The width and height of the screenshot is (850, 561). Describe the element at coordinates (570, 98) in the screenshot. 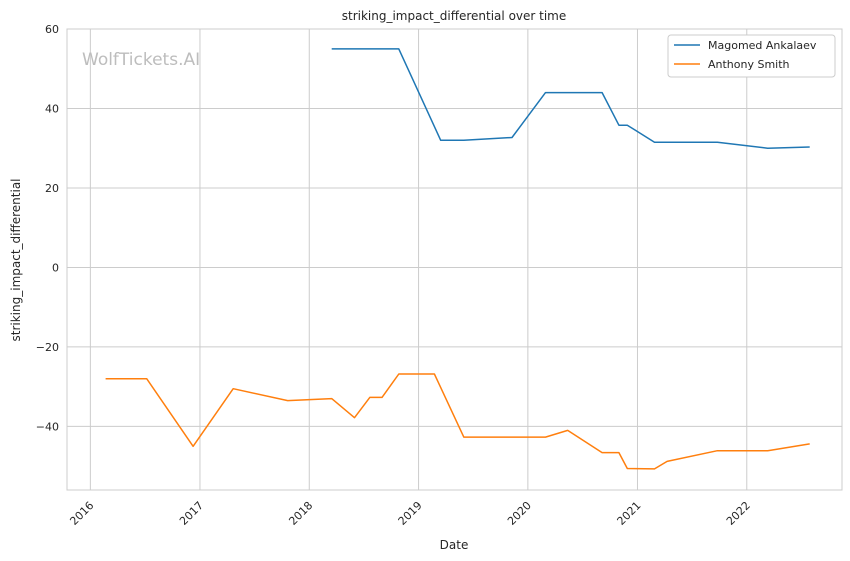

I see `series-line-magomed-ankalaev` at that location.